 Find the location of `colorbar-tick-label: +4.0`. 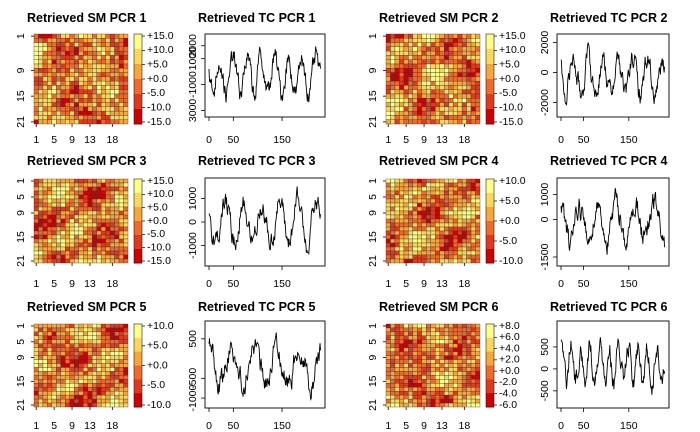

colorbar-tick-label: +4.0 is located at coordinates (509, 348).